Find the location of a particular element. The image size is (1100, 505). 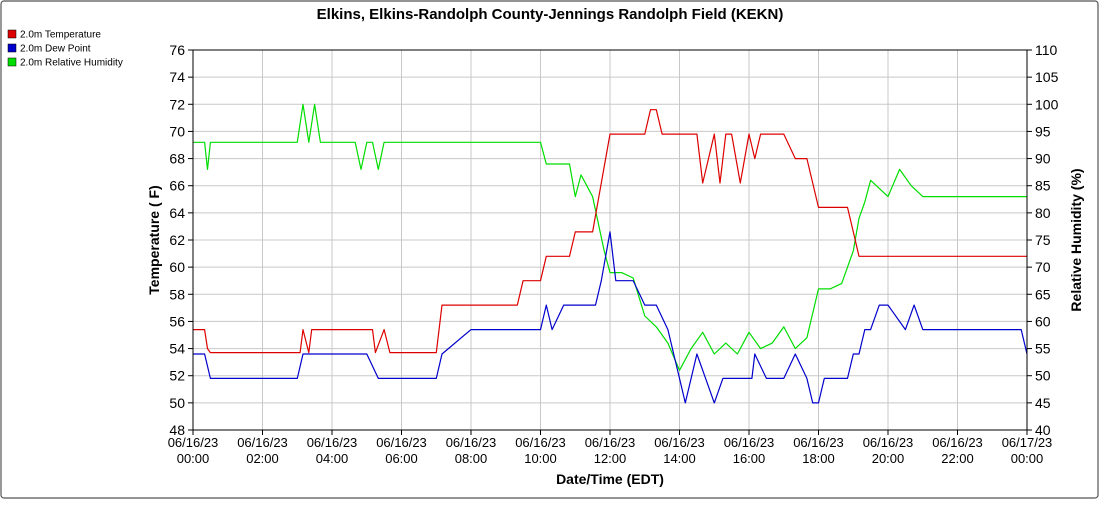

y-tick-label-right: 105 is located at coordinates (1047, 77).